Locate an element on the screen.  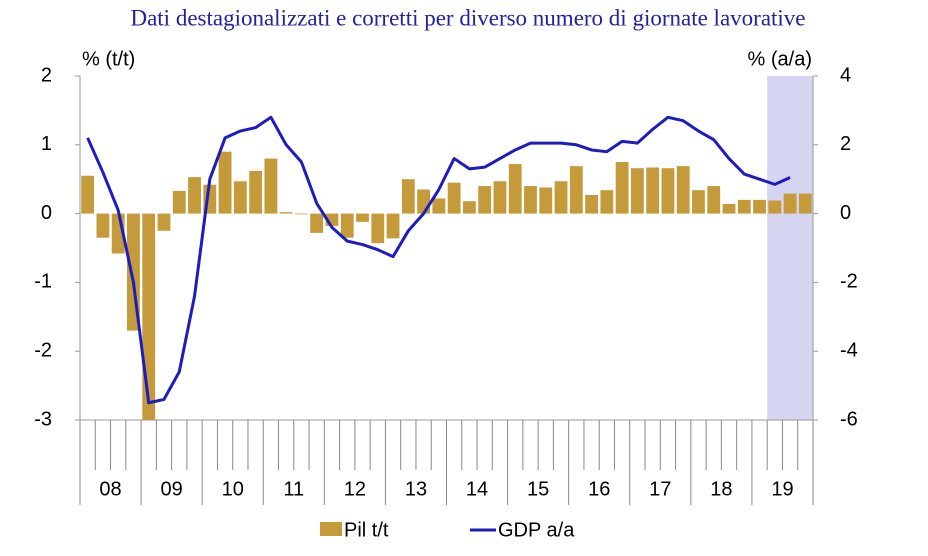
x-tick-label: 10 is located at coordinates (233, 489).